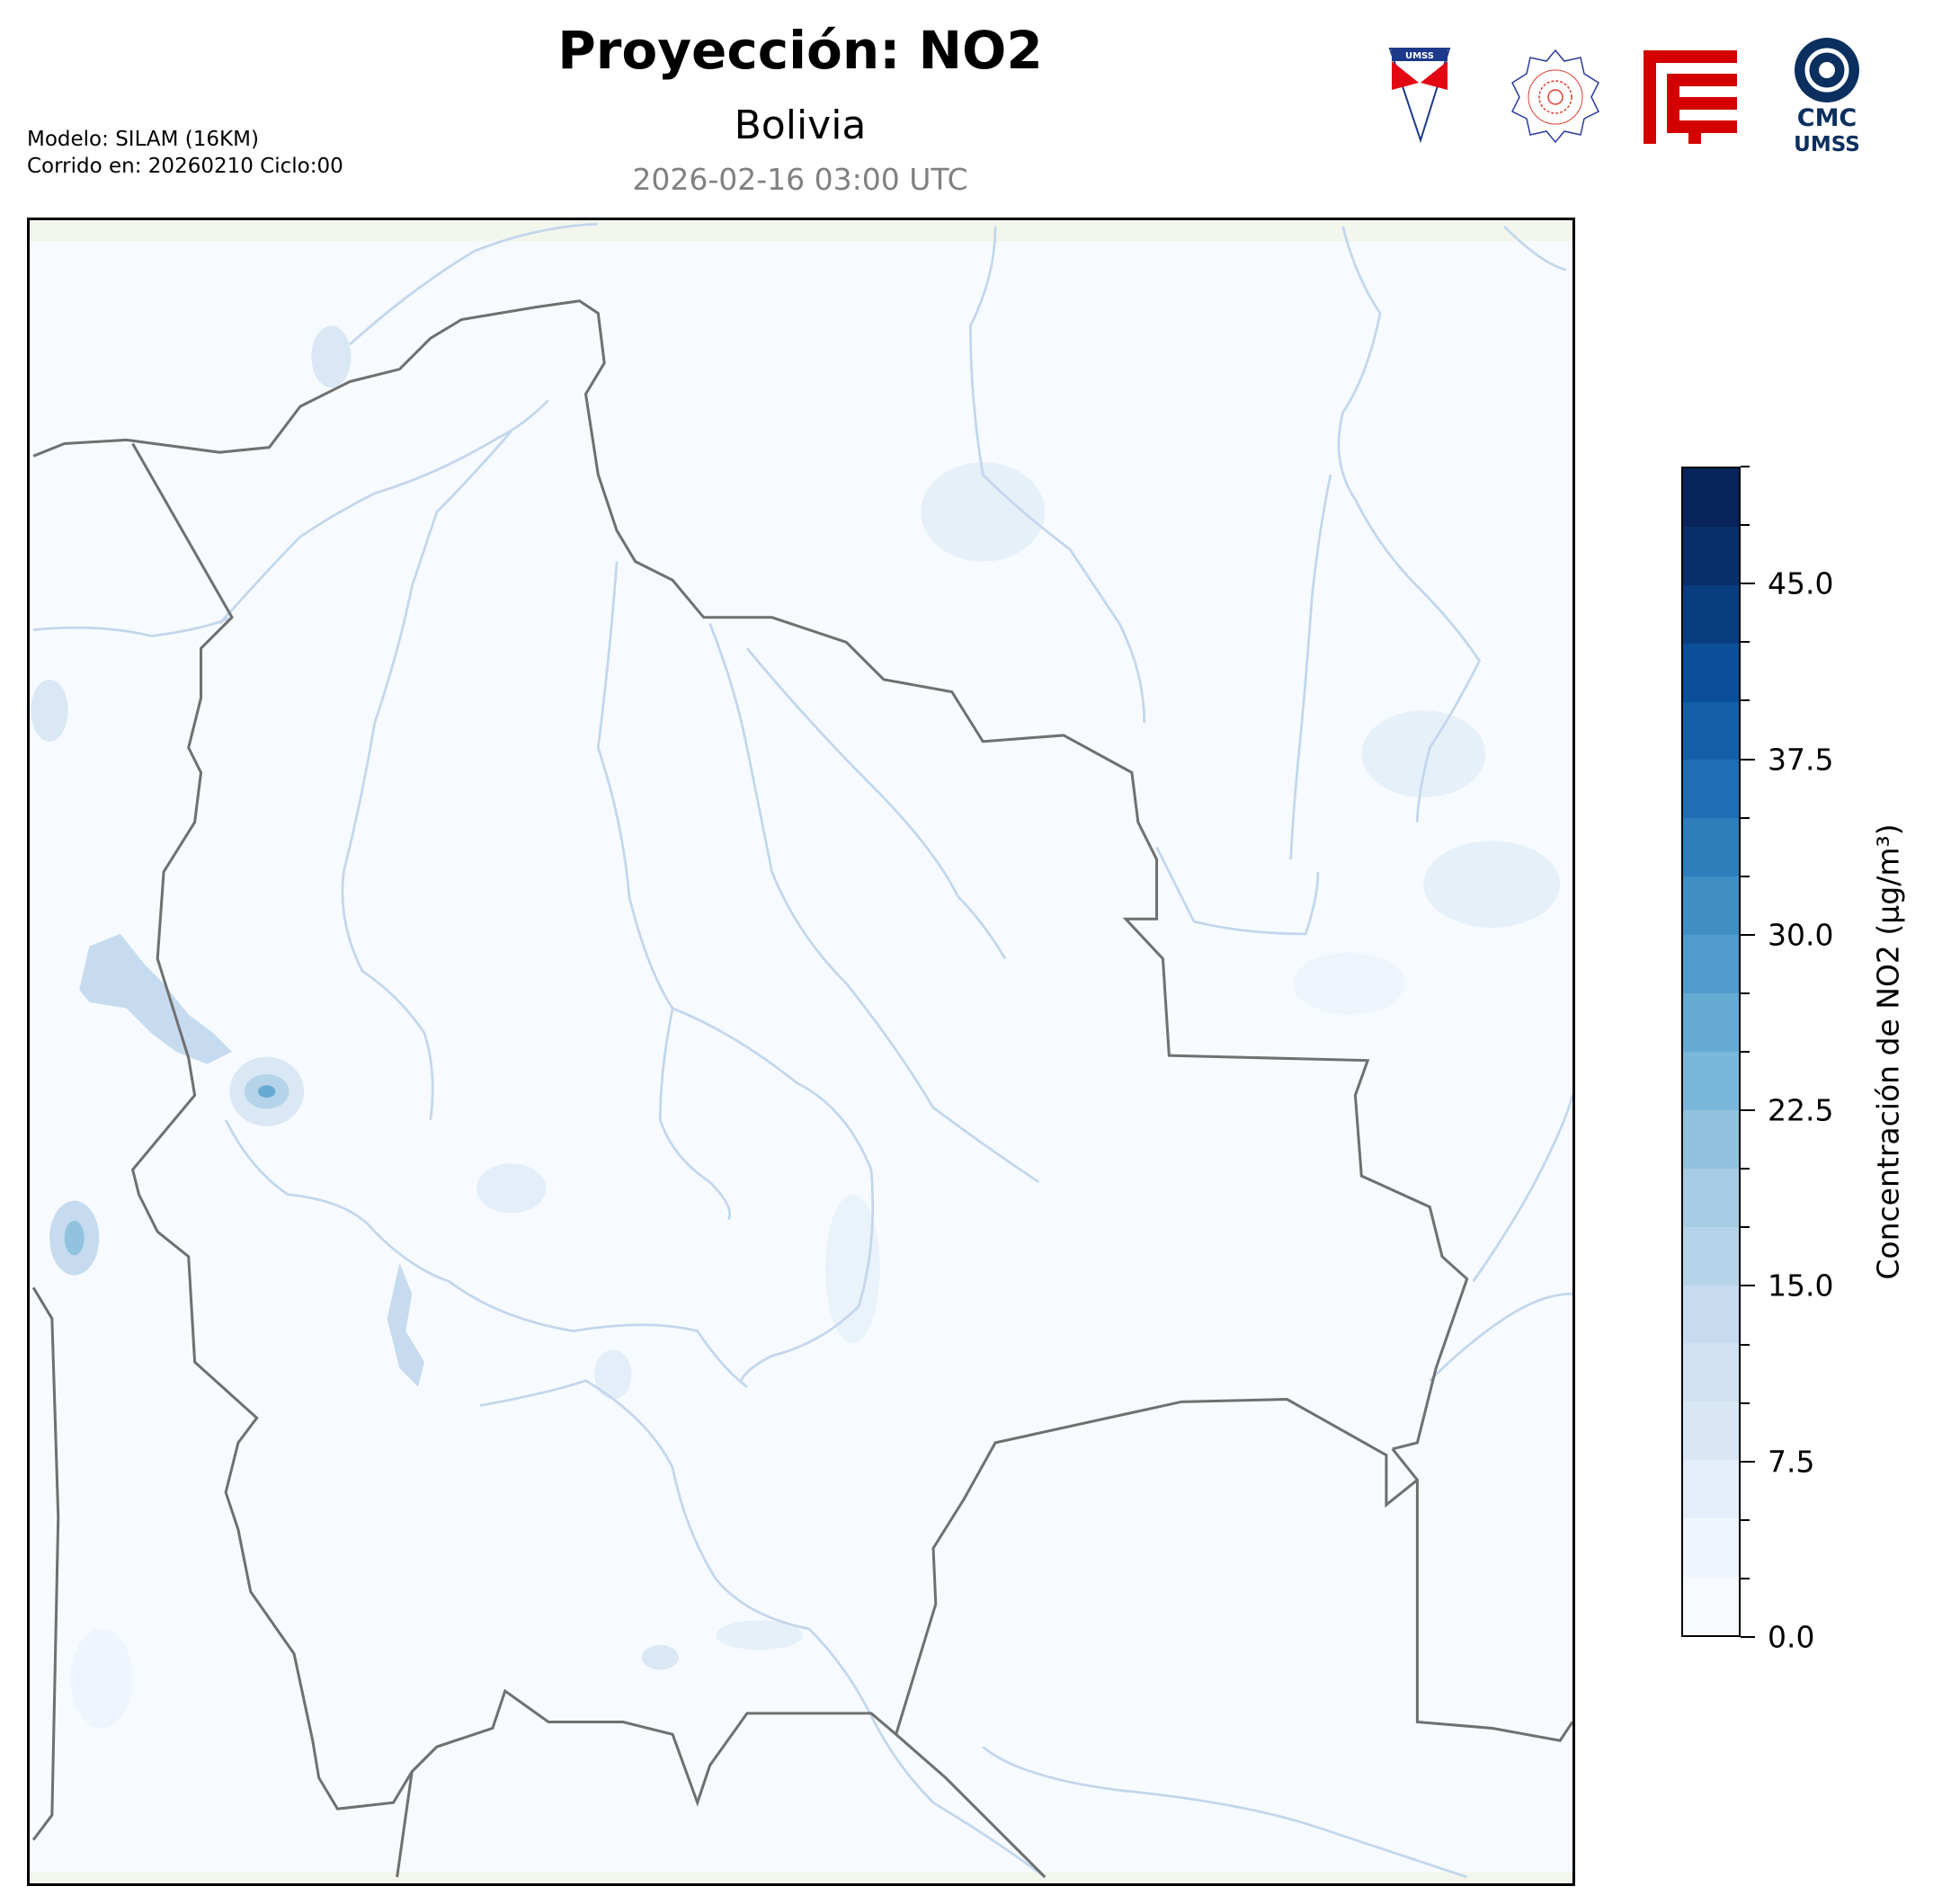 The image size is (1942, 1904). Describe the element at coordinates (1791, 1462) in the screenshot. I see `colorbar-tick-label: 7.5` at that location.